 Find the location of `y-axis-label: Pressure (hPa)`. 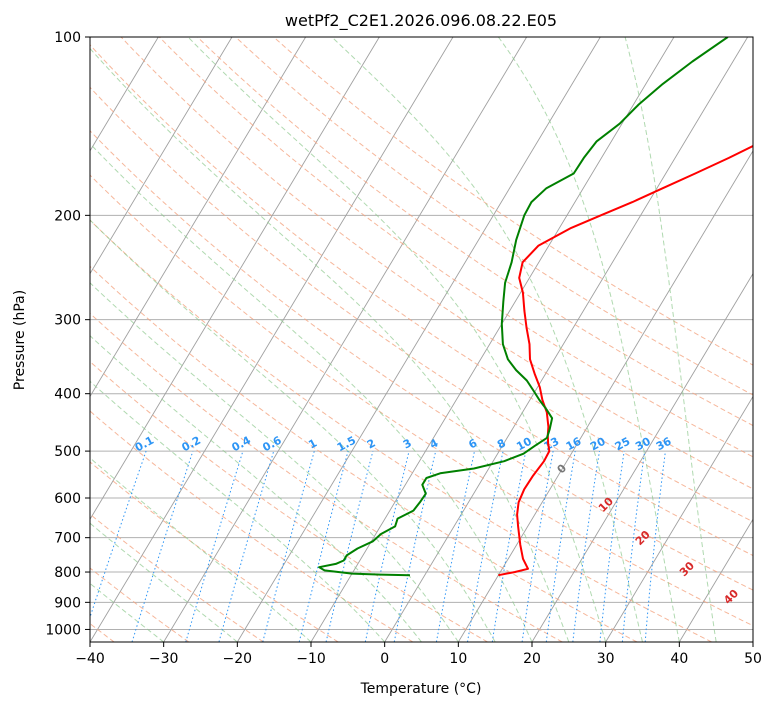

y-axis-label: Pressure (hPa) is located at coordinates (20, 340).